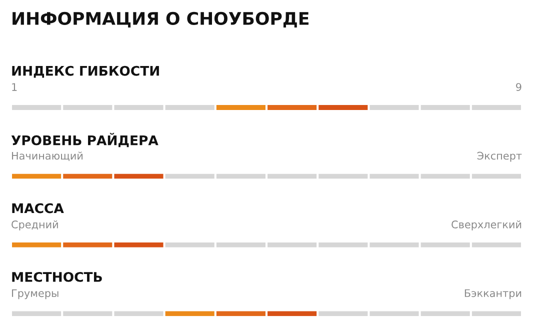 Image resolution: width=537 pixels, height=329 pixels. I want to click on chart-title: ИНДЕКС ГИБКОСТИ, so click(85, 72).